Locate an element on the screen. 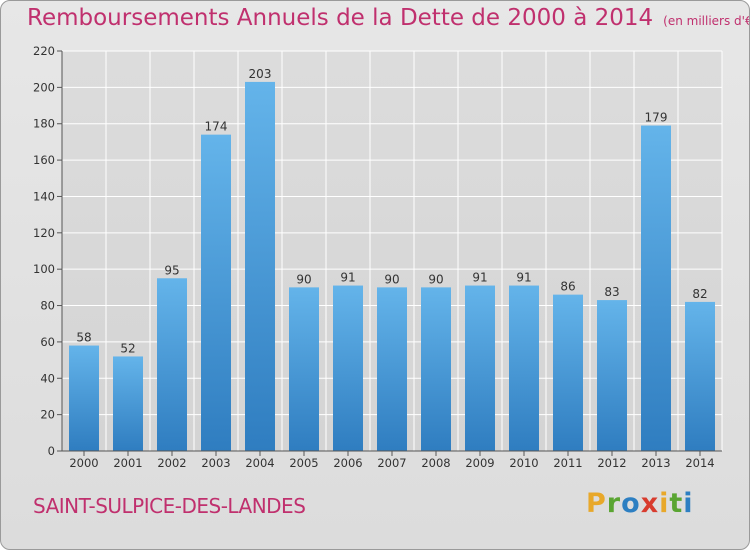  y-tick-label: 100 is located at coordinates (44, 269).